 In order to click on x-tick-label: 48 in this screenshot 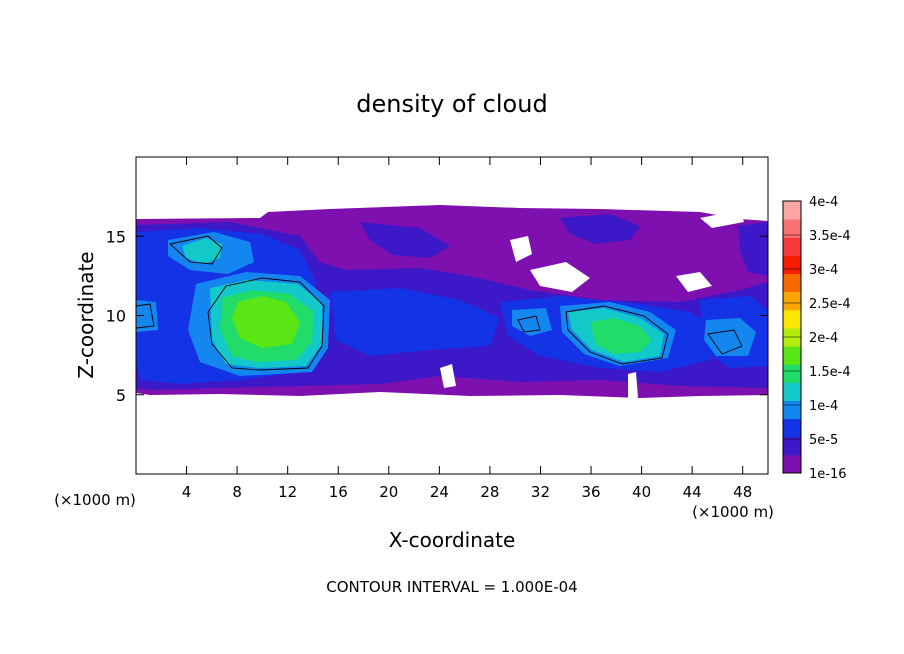, I will do `click(742, 492)`.